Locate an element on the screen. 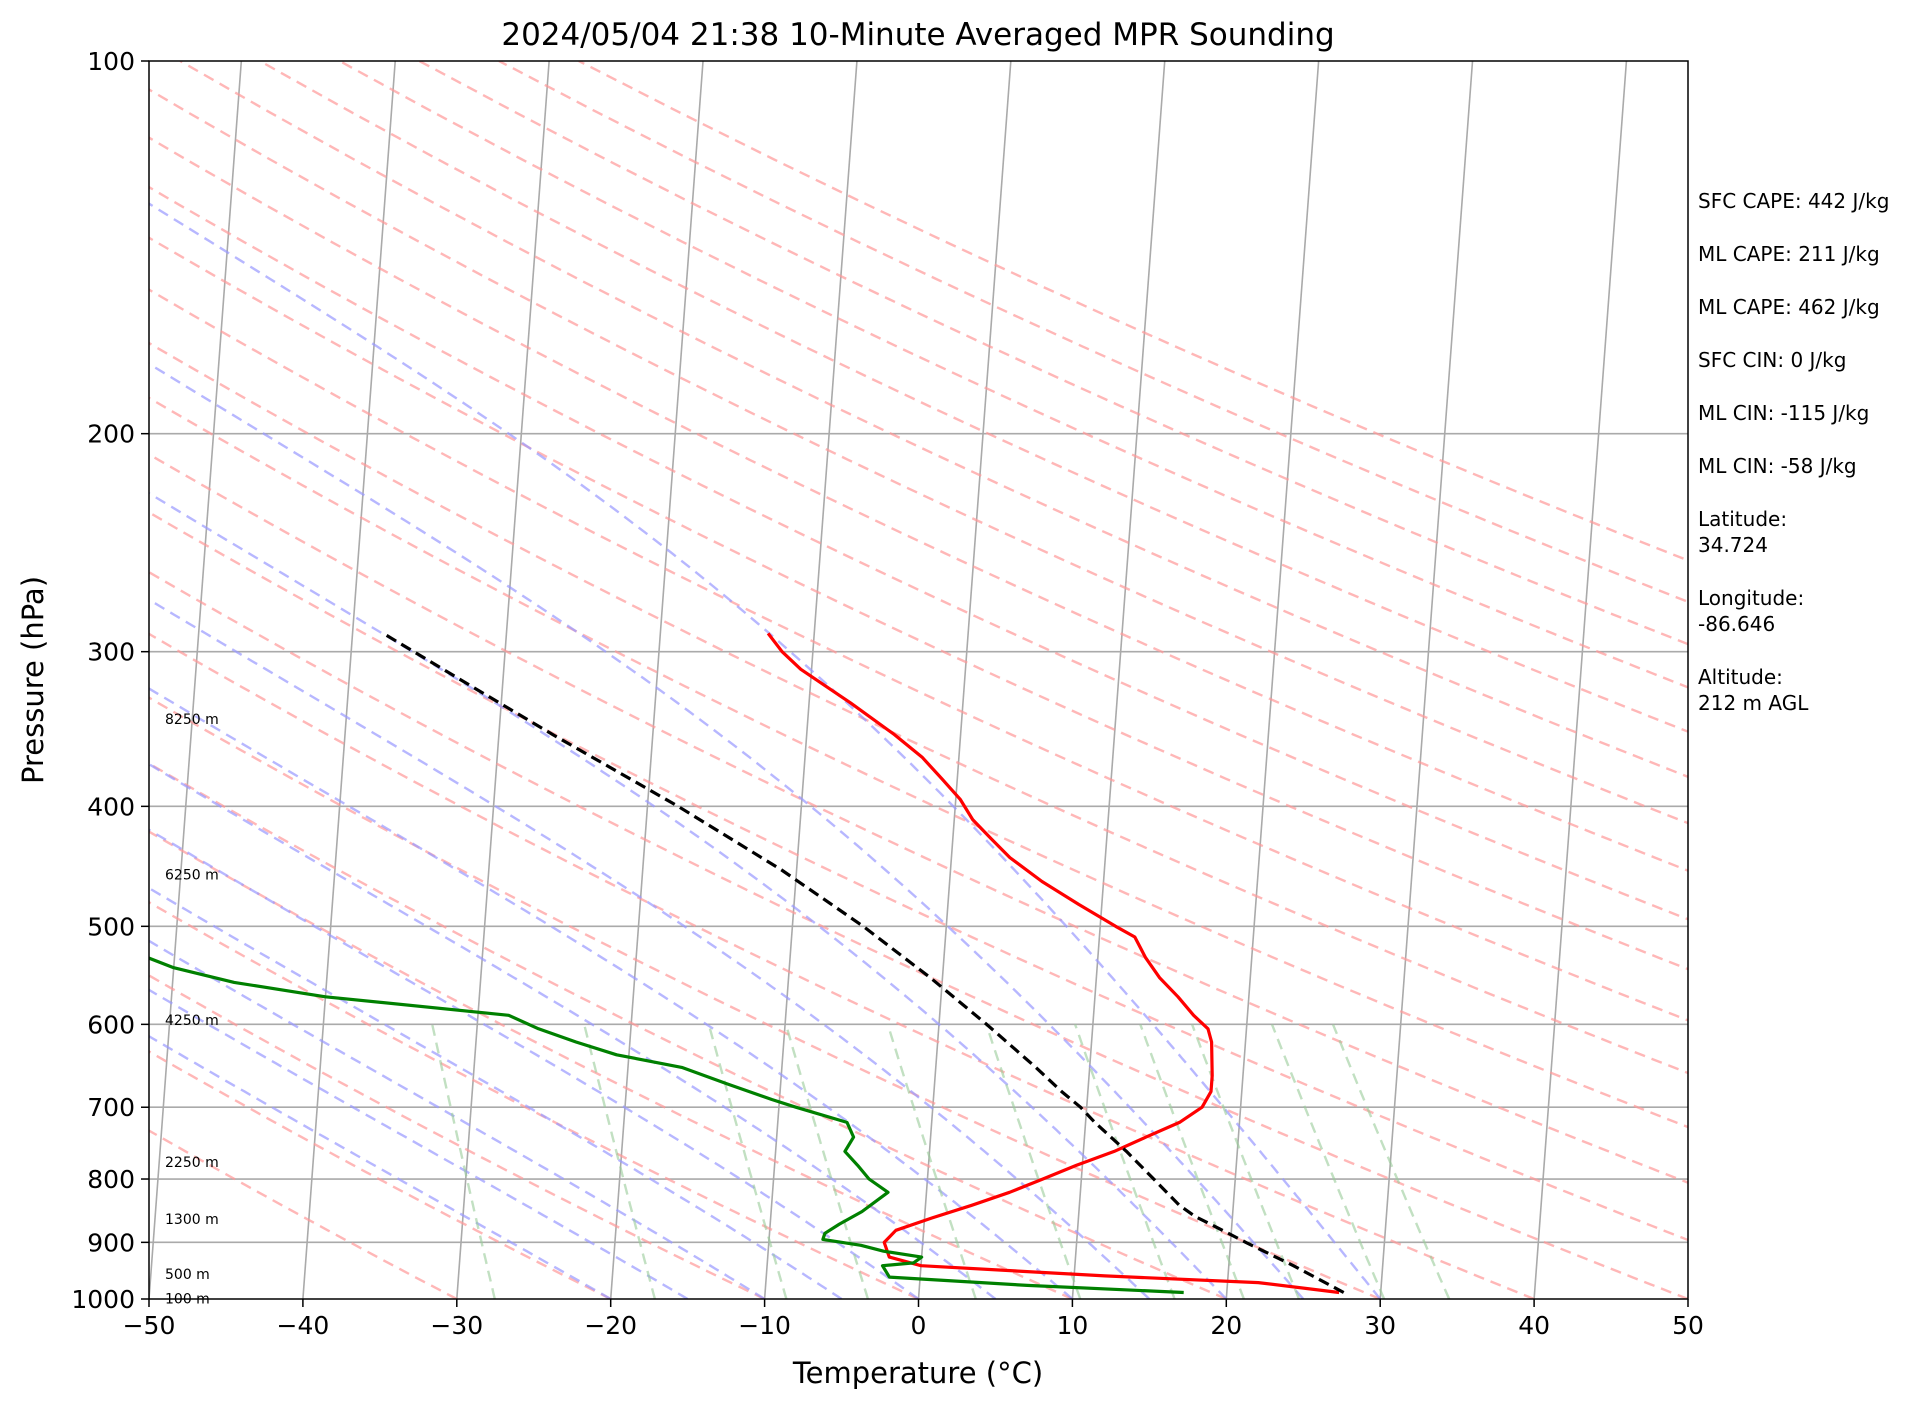  stat-item: ML CIN: -115 J/kg is located at coordinates (1784, 413).